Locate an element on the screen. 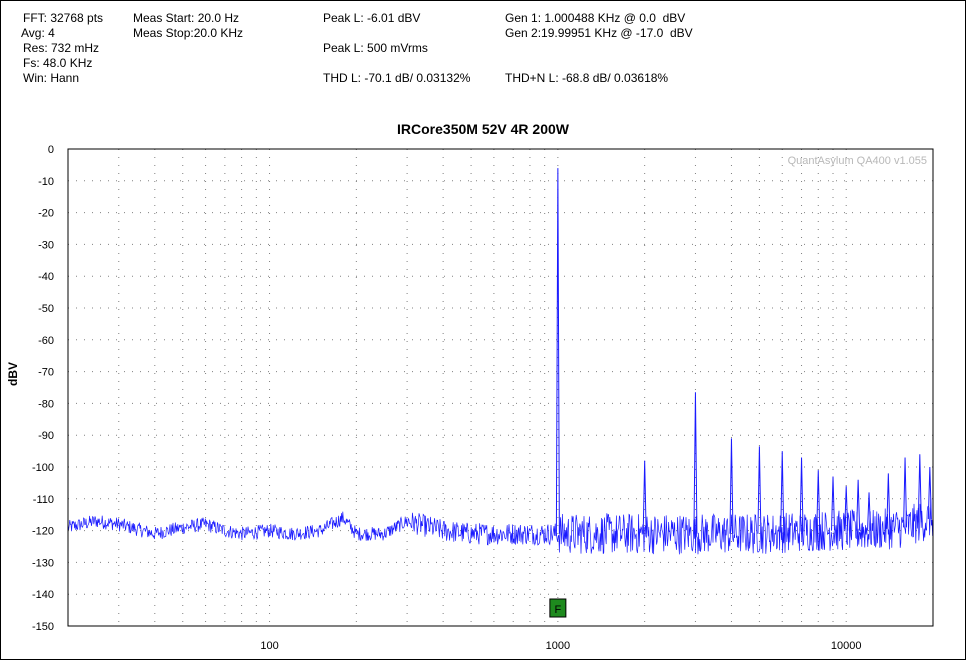 The image size is (966, 660). x-tick-label: 100 is located at coordinates (269, 646).